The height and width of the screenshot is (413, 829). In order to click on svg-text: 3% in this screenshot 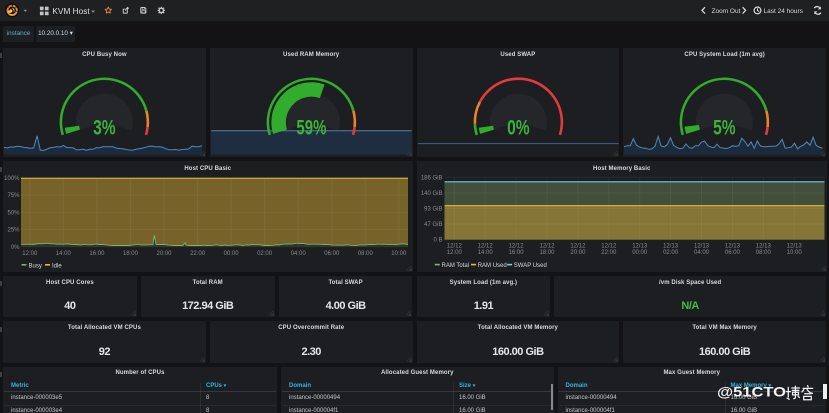, I will do `click(104, 128)`.